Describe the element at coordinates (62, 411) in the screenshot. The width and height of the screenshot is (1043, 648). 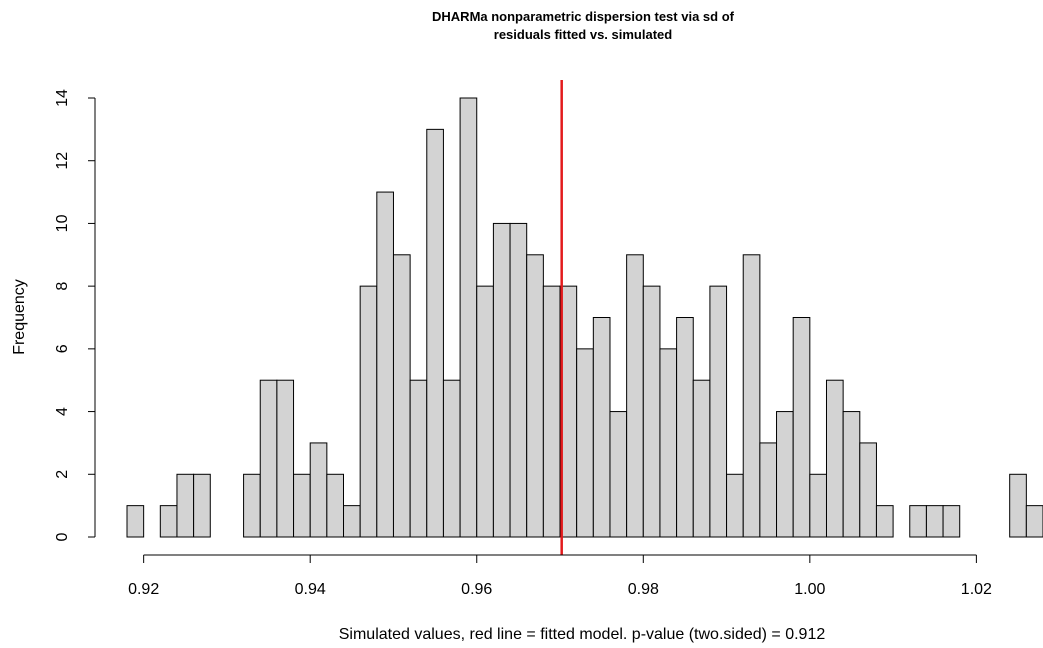
I see `y-tick-label: 4` at that location.